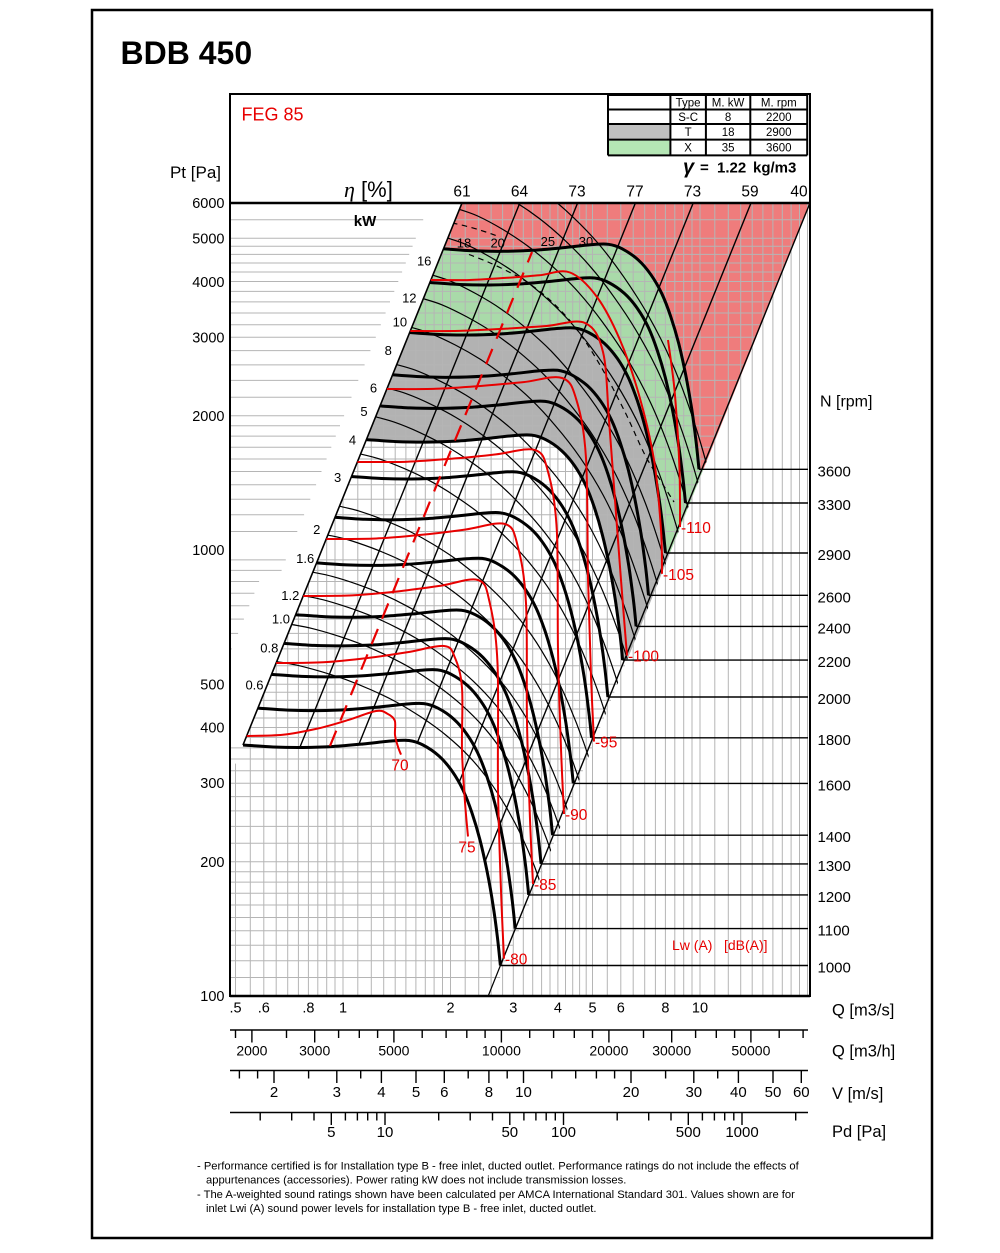 The height and width of the screenshot is (1253, 1000). I want to click on svg-text: 100, so click(563, 1132).